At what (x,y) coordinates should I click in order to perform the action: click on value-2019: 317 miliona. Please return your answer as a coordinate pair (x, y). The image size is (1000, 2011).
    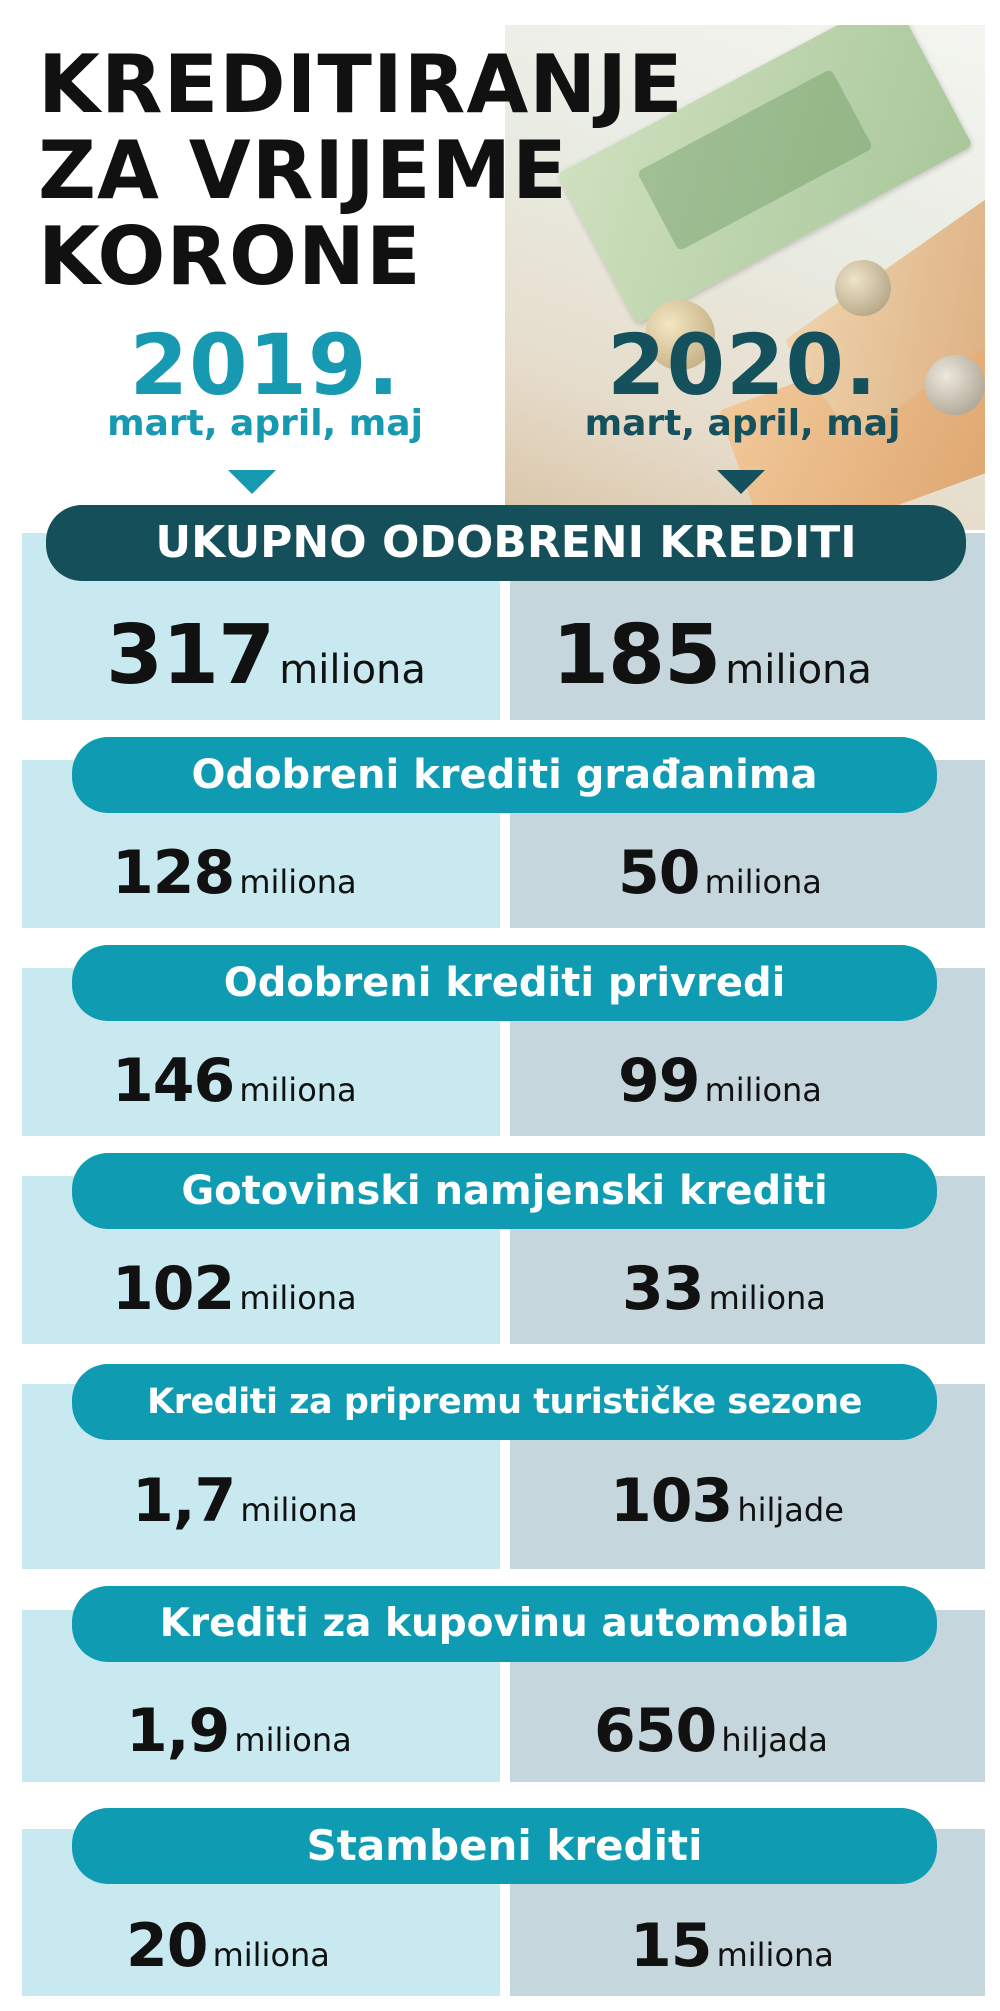
    Looking at the image, I should click on (266, 655).